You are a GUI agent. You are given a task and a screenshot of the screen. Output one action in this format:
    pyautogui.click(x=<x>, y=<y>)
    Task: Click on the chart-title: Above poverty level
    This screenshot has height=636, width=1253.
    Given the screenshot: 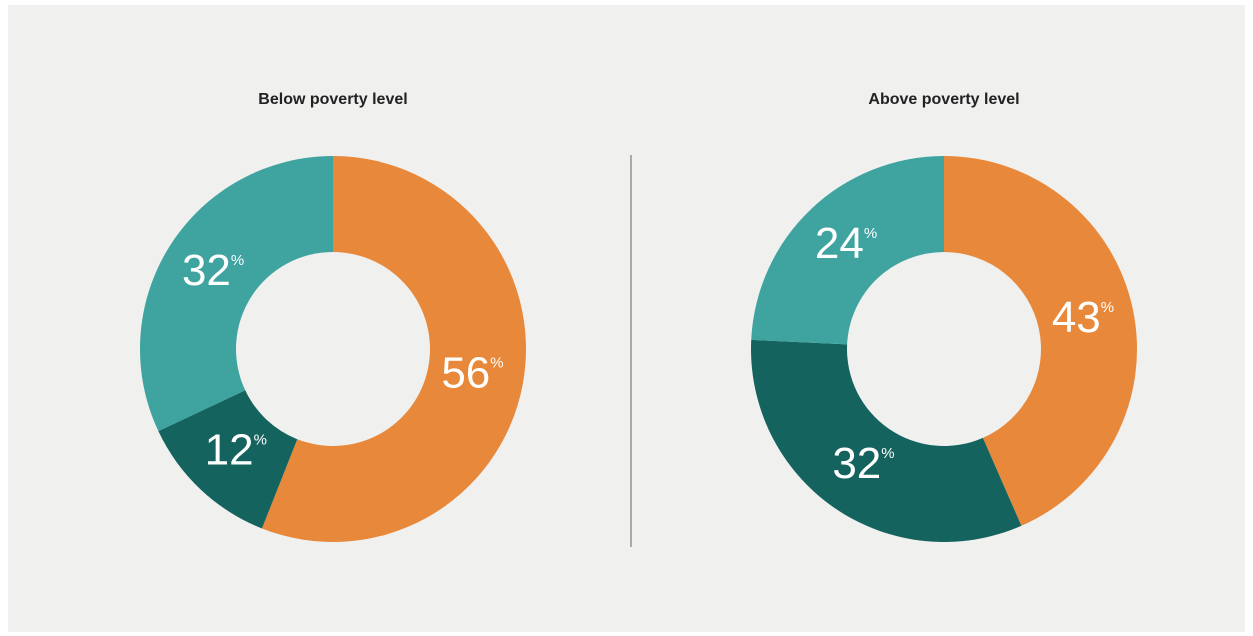 What is the action you would take?
    pyautogui.click(x=943, y=99)
    